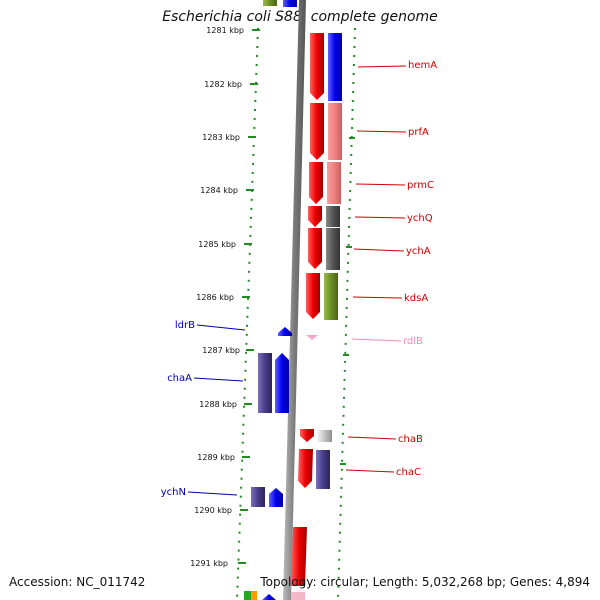  I want to click on cog-chaB, so click(325, 436).